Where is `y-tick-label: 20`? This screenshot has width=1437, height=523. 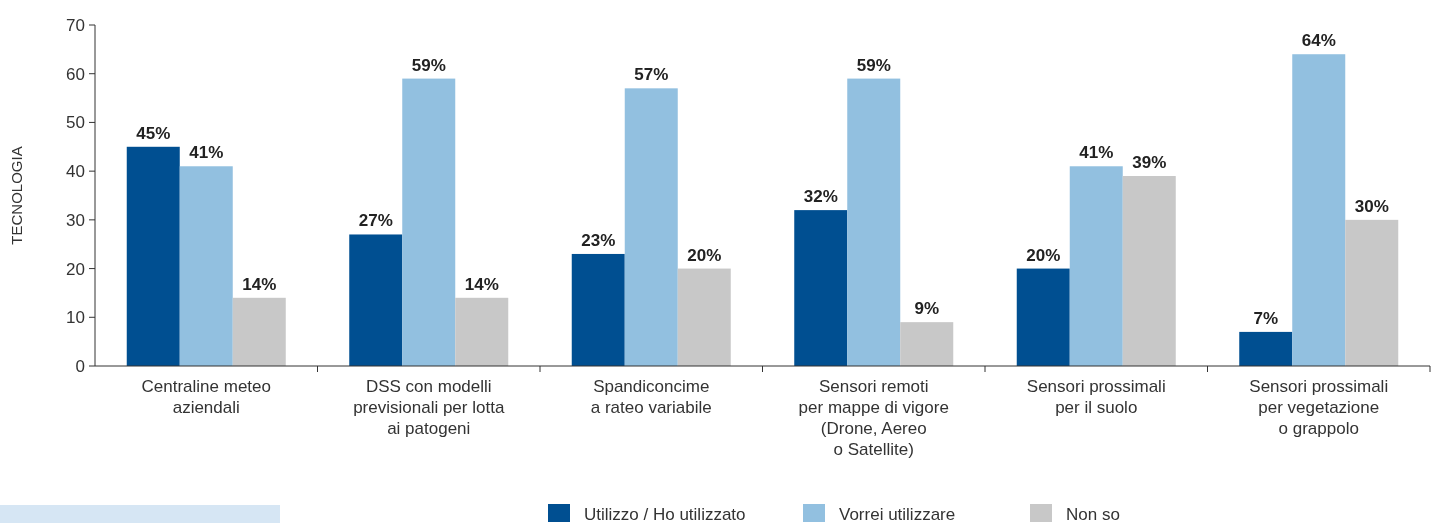 y-tick-label: 20 is located at coordinates (75, 269).